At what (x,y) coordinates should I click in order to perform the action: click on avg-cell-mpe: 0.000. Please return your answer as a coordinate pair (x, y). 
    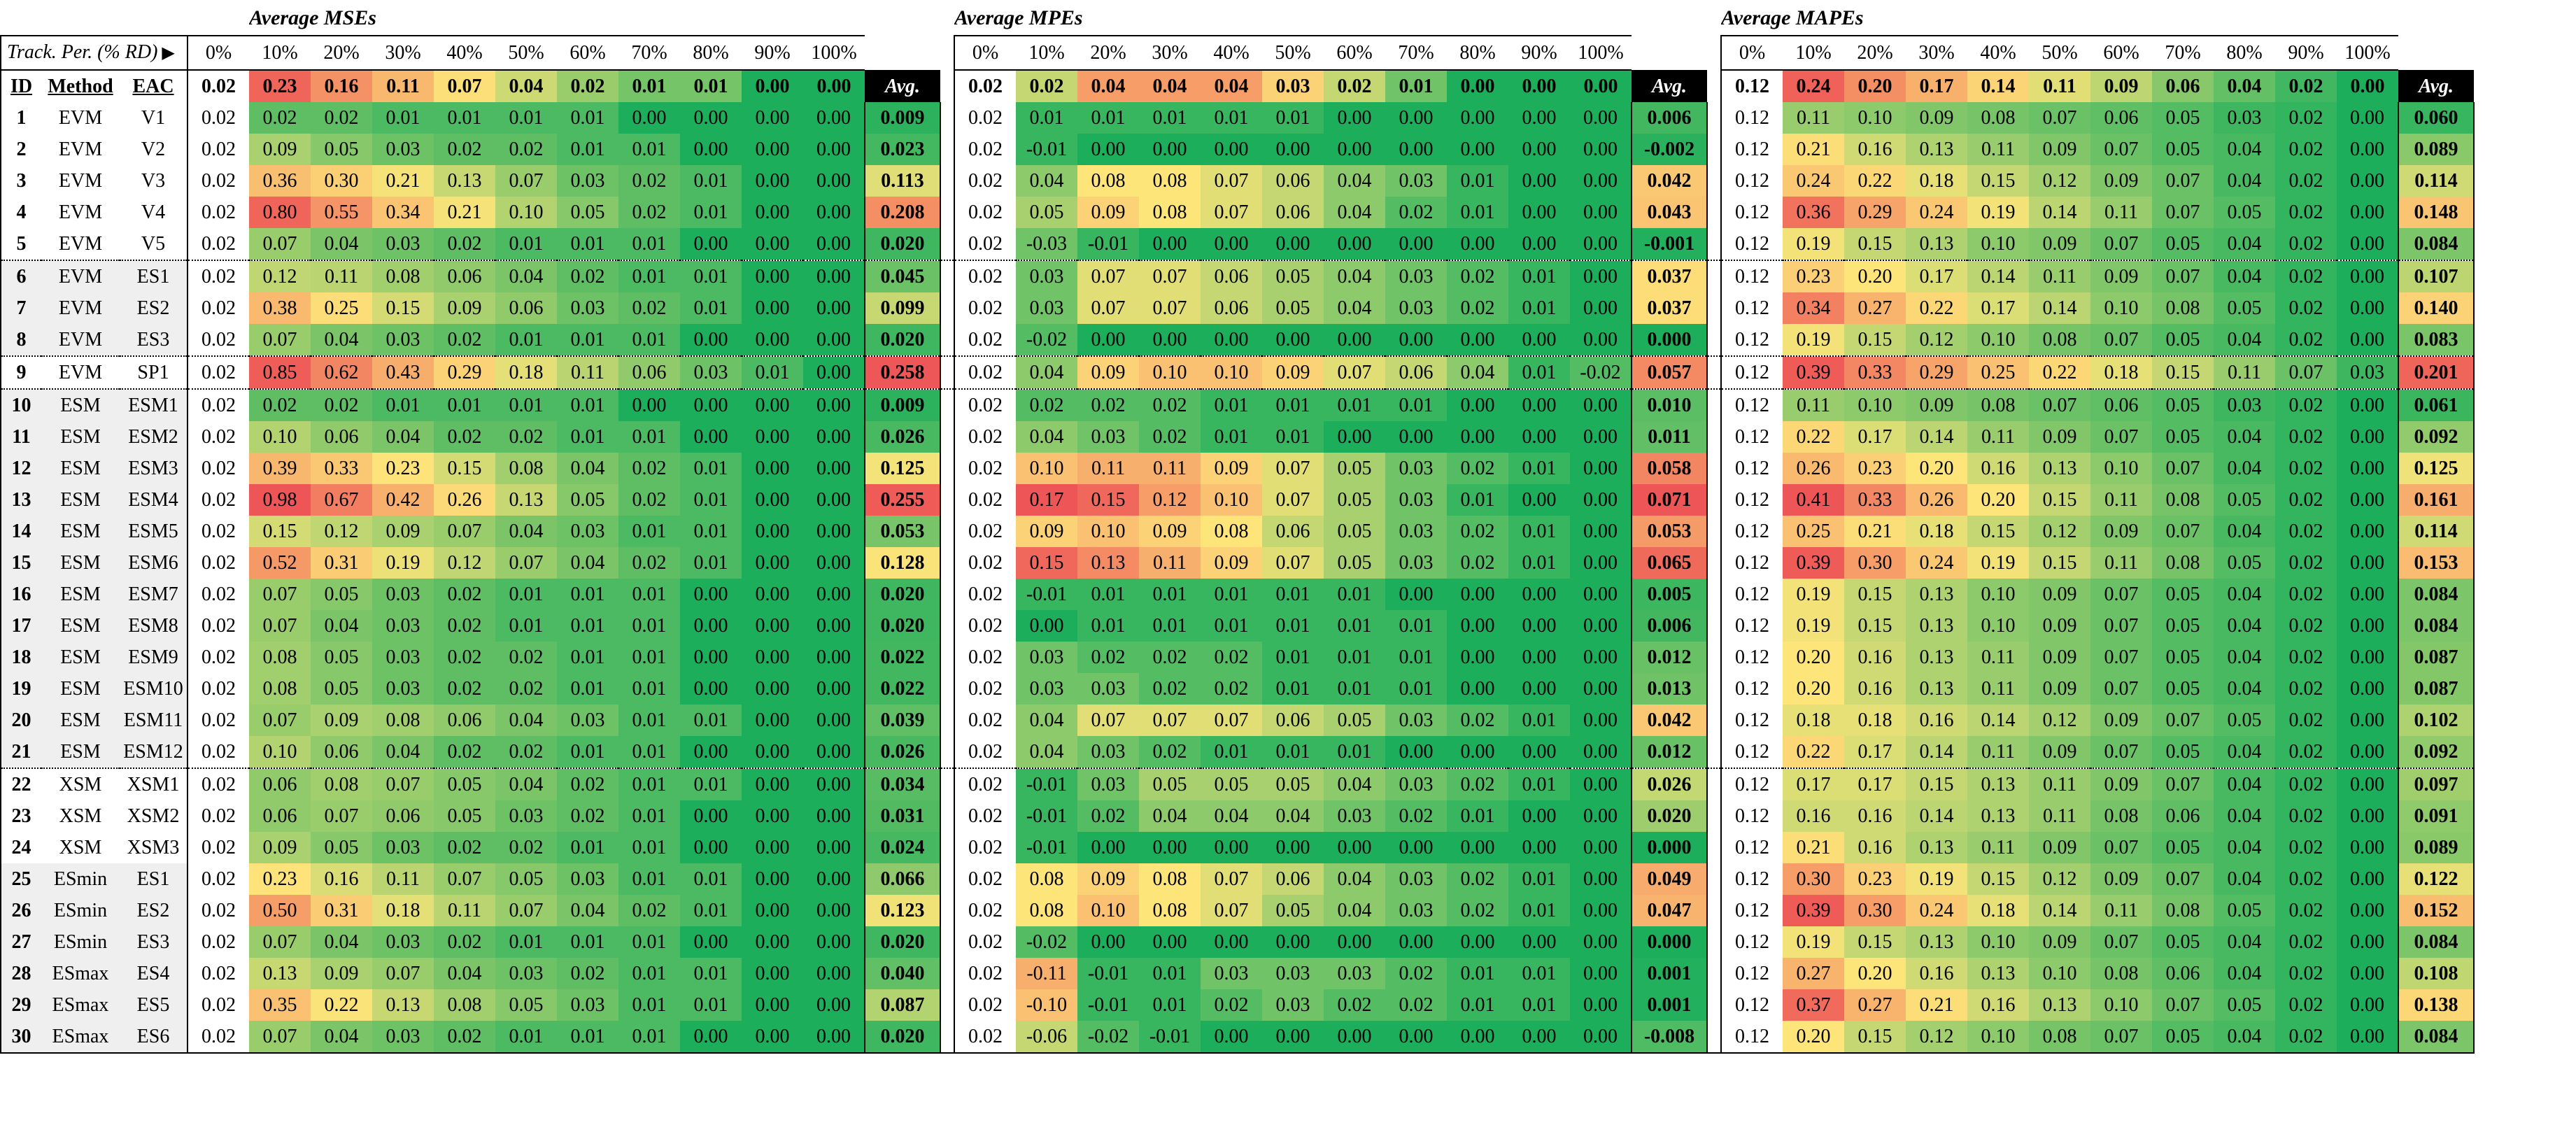
    Looking at the image, I should click on (1669, 340).